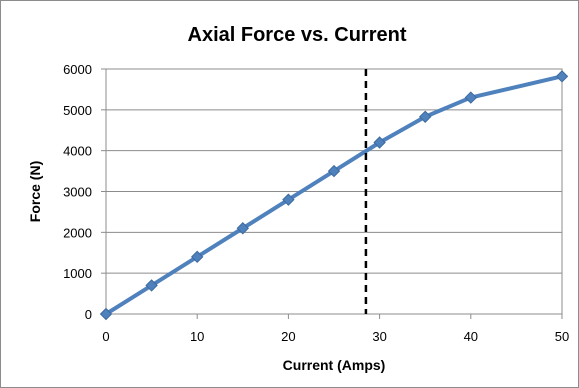 The width and height of the screenshot is (579, 388). I want to click on chart-title: Axial Force vs. Current, so click(297, 35).